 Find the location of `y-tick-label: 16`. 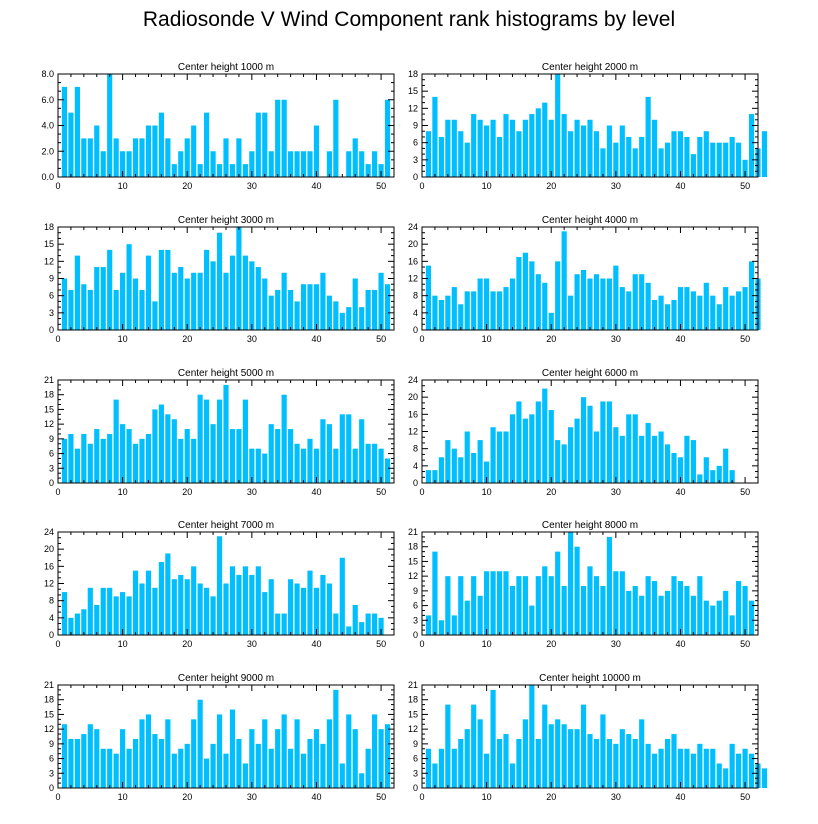

y-tick-label: 16 is located at coordinates (49, 566).